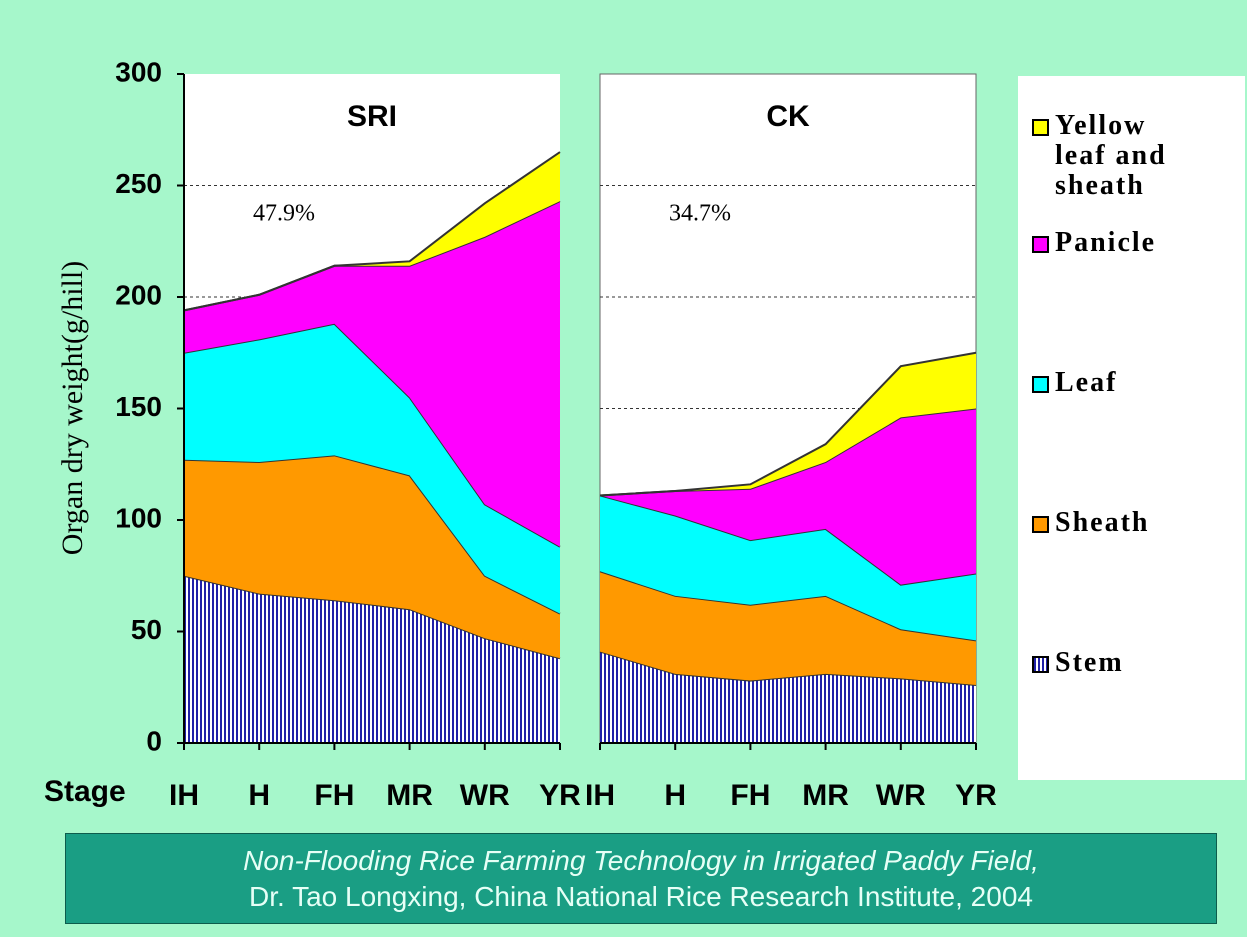 The width and height of the screenshot is (1247, 937). What do you see at coordinates (1102, 522) in the screenshot?
I see `legend-label: Sheath` at bounding box center [1102, 522].